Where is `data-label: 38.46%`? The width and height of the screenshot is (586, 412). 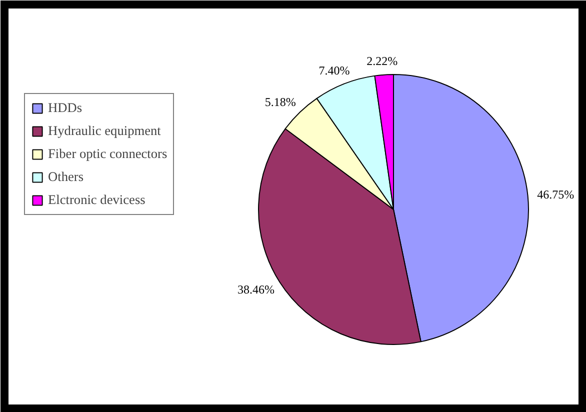
data-label: 38.46% is located at coordinates (256, 289).